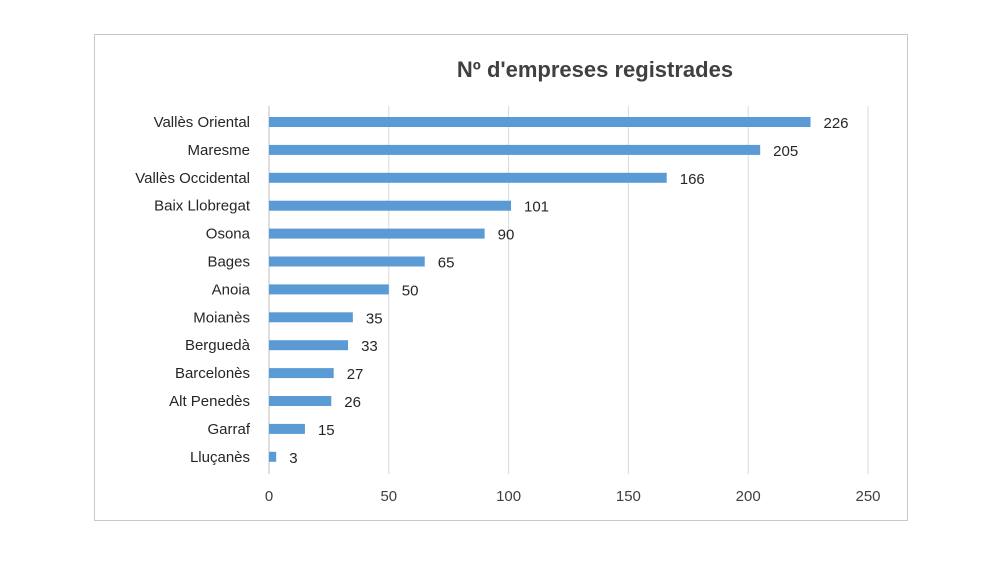  I want to click on category-label: Barcelonès, so click(212, 373).